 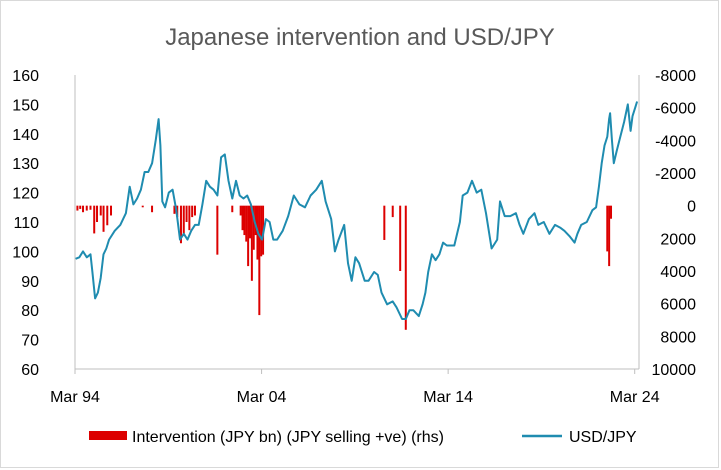 I want to click on y-left-tick-label: 110, so click(x=26, y=223).